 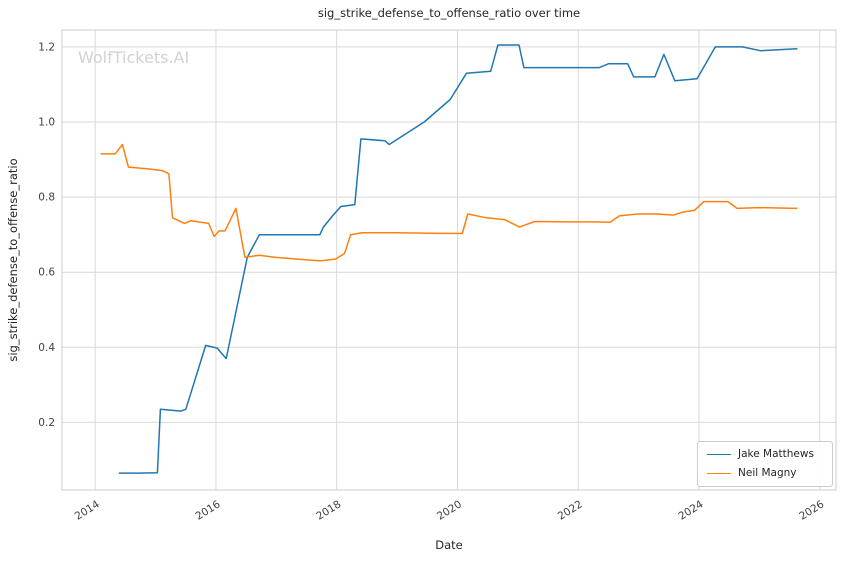 I want to click on x-tick-label: 2020, so click(x=449, y=510).